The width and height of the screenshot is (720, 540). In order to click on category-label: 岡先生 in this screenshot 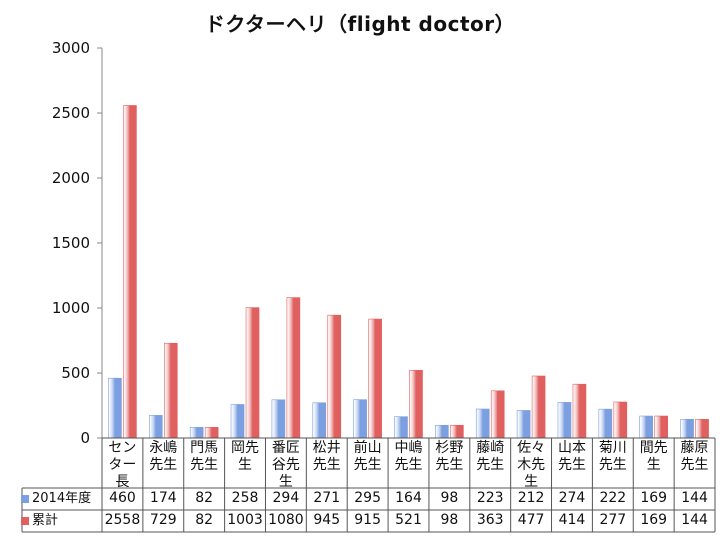, I will do `click(245, 457)`.